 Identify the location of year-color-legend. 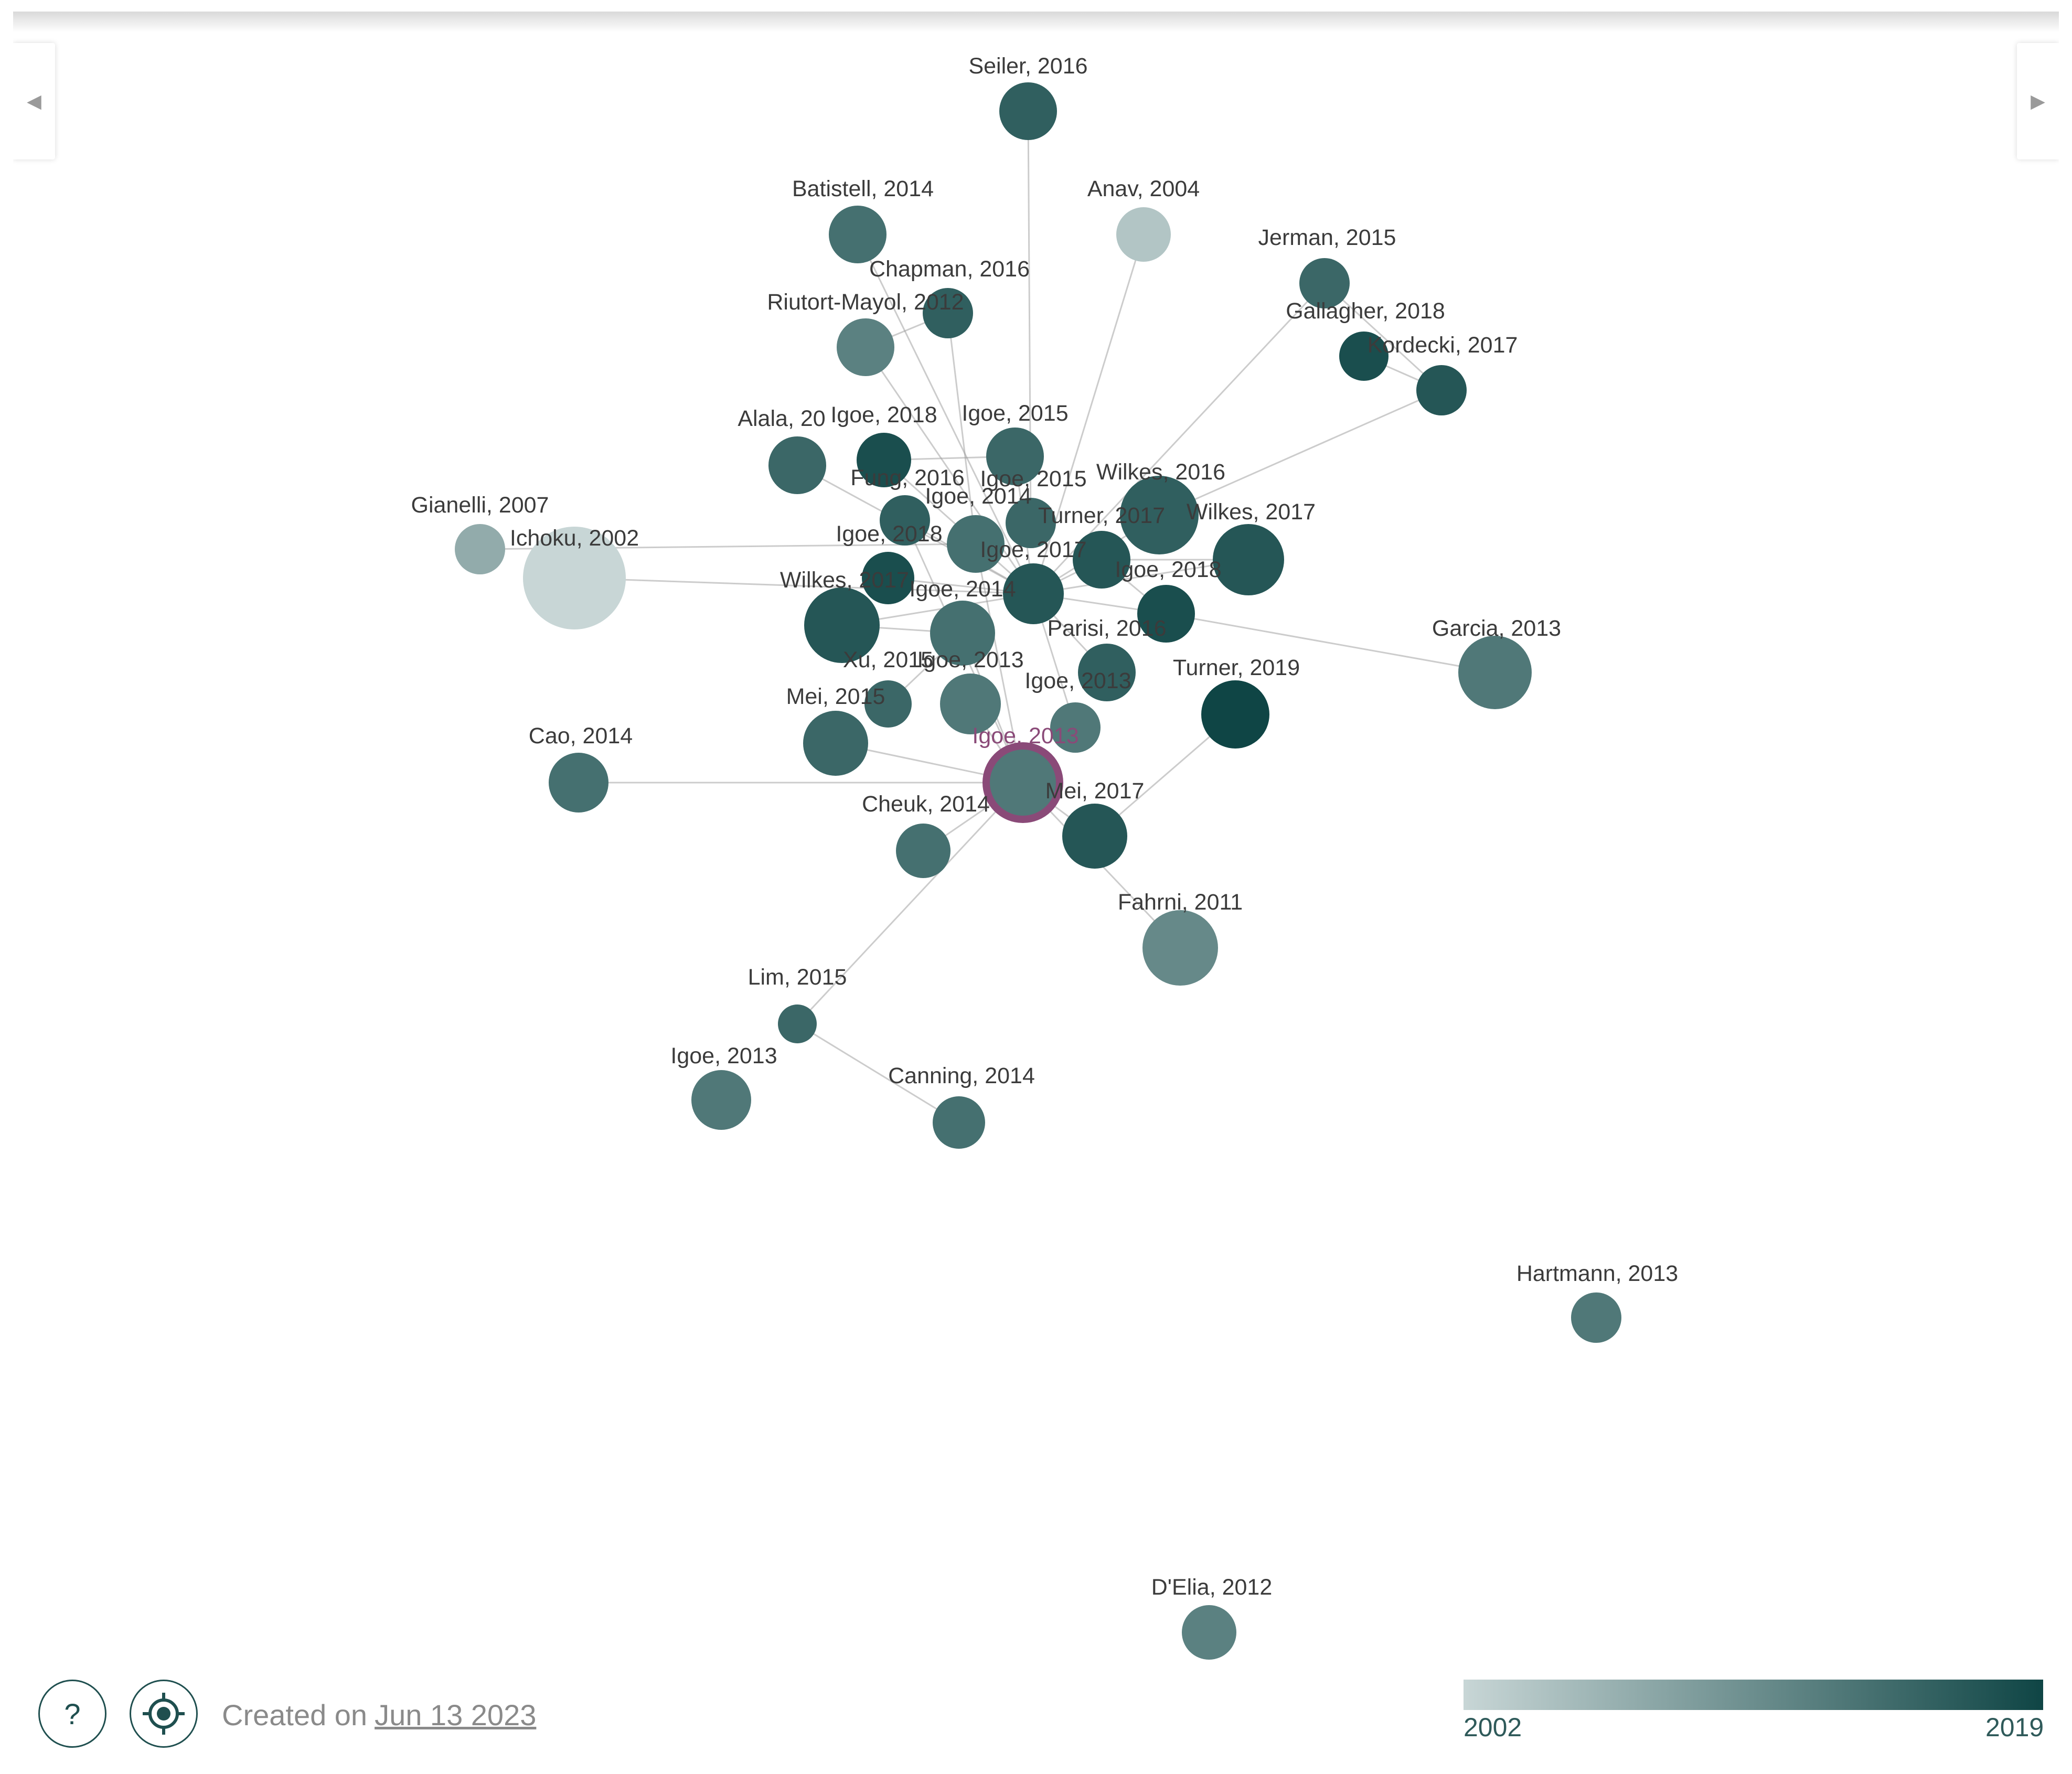
(1753, 1695).